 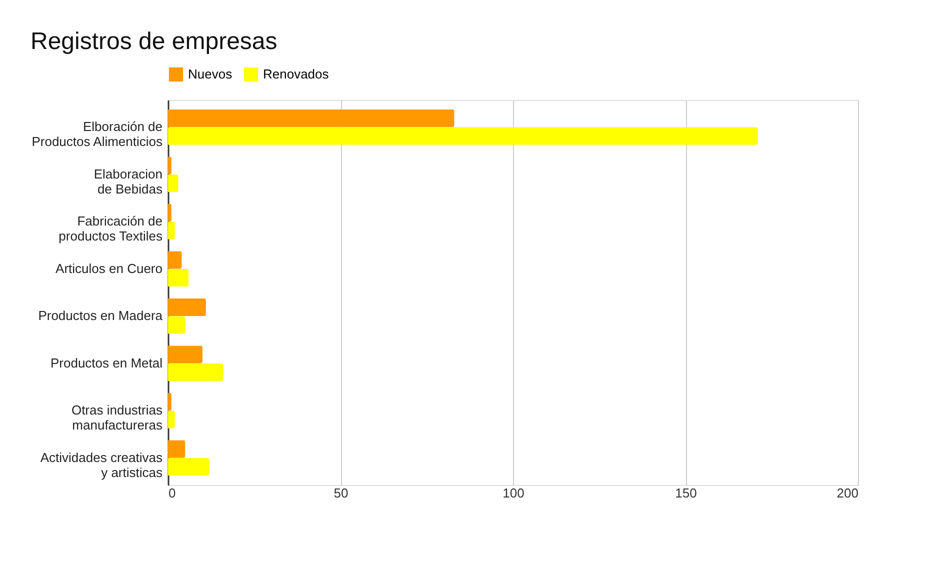 I want to click on y-tick-label: Elboración de Productos Alimenticios, so click(x=97, y=134).